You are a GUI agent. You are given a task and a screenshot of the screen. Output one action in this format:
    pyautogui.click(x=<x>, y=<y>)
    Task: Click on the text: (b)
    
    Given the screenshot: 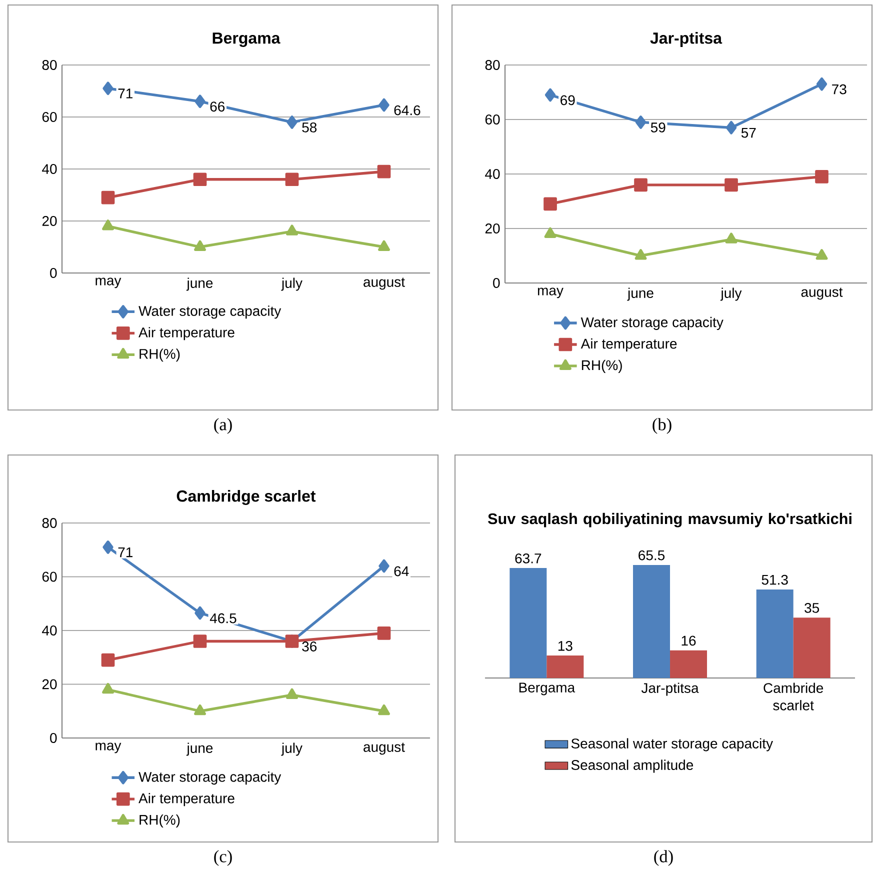 What is the action you would take?
    pyautogui.click(x=662, y=426)
    